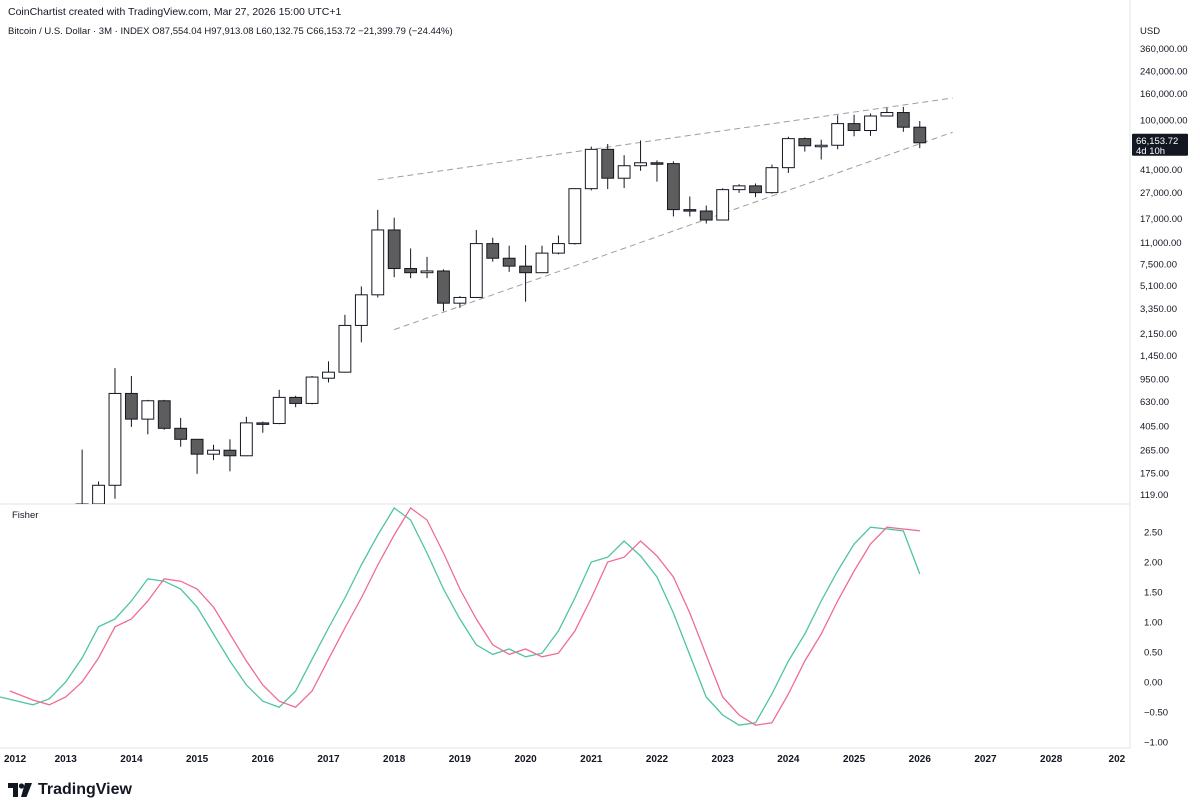 The width and height of the screenshot is (1200, 812). What do you see at coordinates (723, 759) in the screenshot?
I see `time-axis-label: 2023` at bounding box center [723, 759].